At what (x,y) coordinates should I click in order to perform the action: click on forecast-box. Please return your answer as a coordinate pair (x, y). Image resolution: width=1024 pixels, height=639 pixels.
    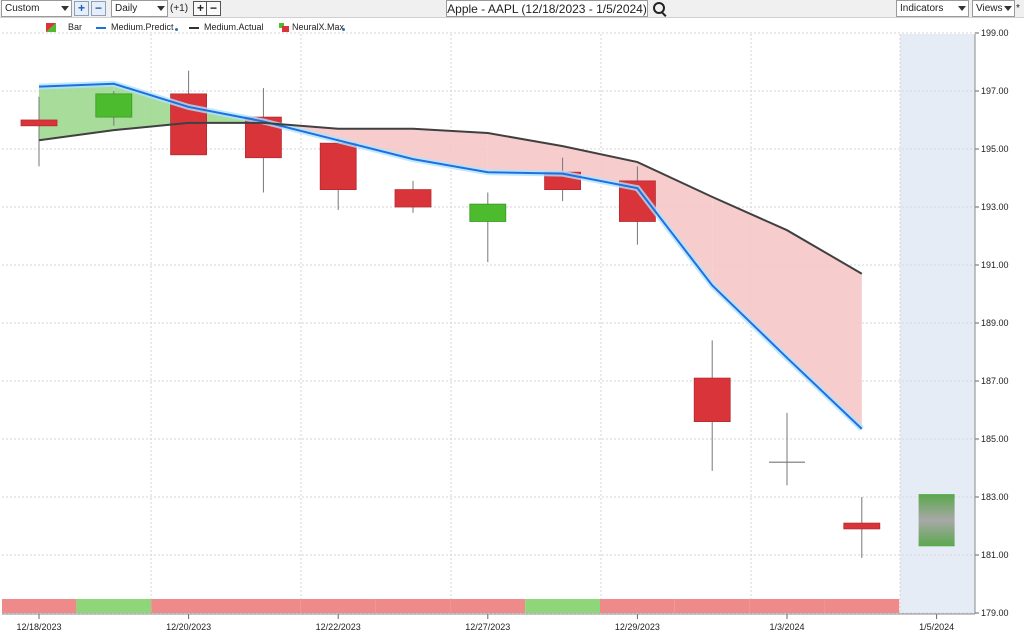
    Looking at the image, I should click on (936, 520).